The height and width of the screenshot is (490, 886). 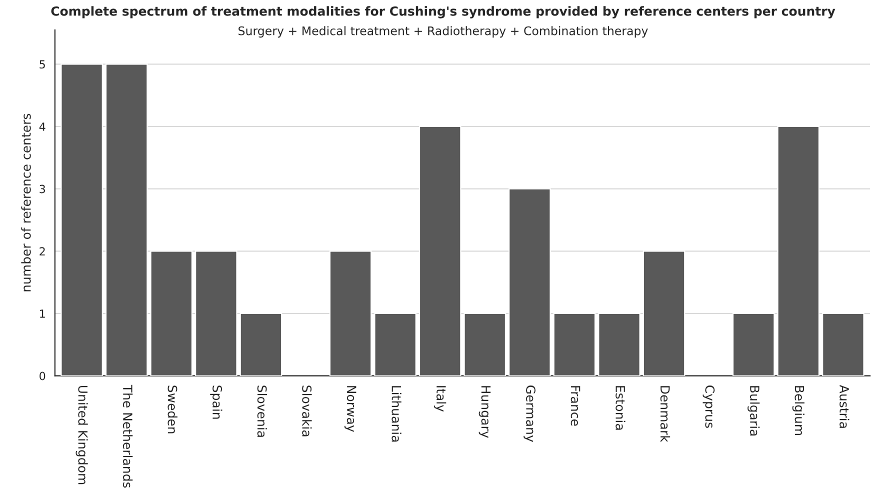 I want to click on x-tick-label: Spain, so click(x=216, y=402).